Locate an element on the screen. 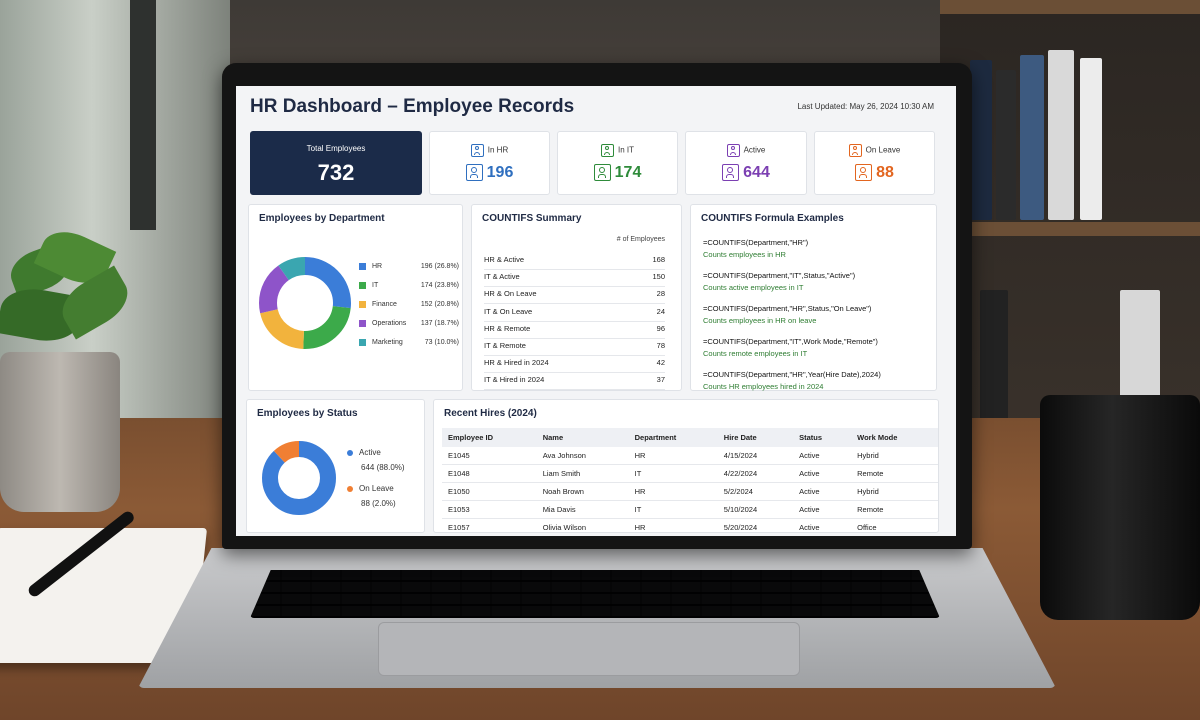 This screenshot has width=1200, height=720. summary-row: IT & Active 150 is located at coordinates (574, 279).